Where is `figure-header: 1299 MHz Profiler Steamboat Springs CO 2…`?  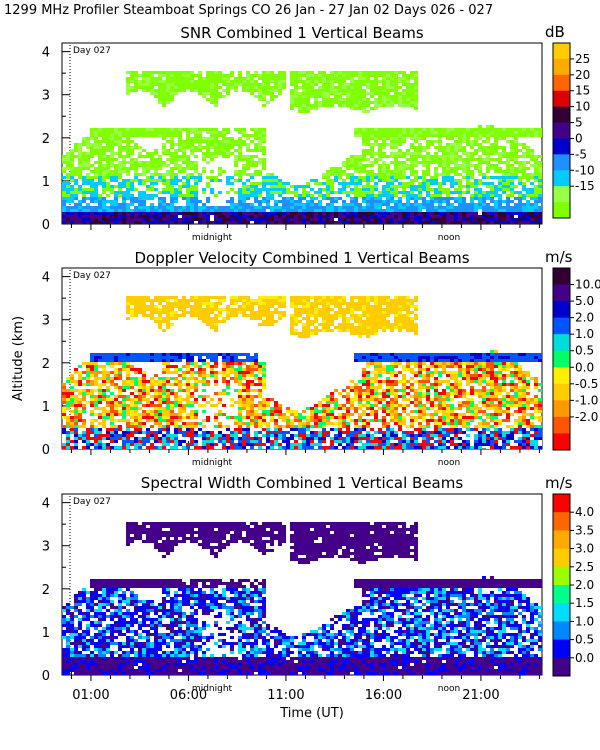
figure-header: 1299 MHz Profiler Steamboat Springs CO 2… is located at coordinates (249, 10).